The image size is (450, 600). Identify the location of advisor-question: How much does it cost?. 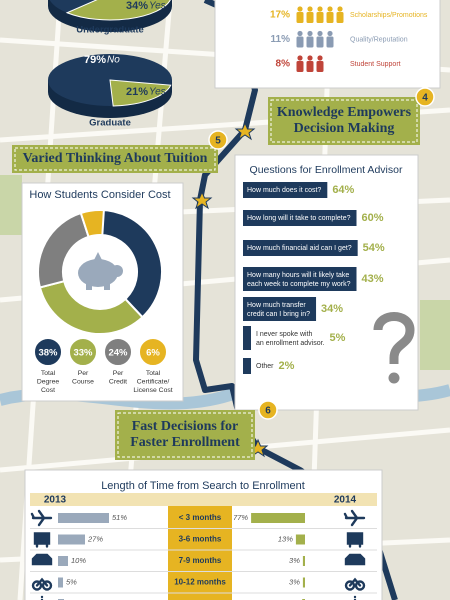
(284, 190).